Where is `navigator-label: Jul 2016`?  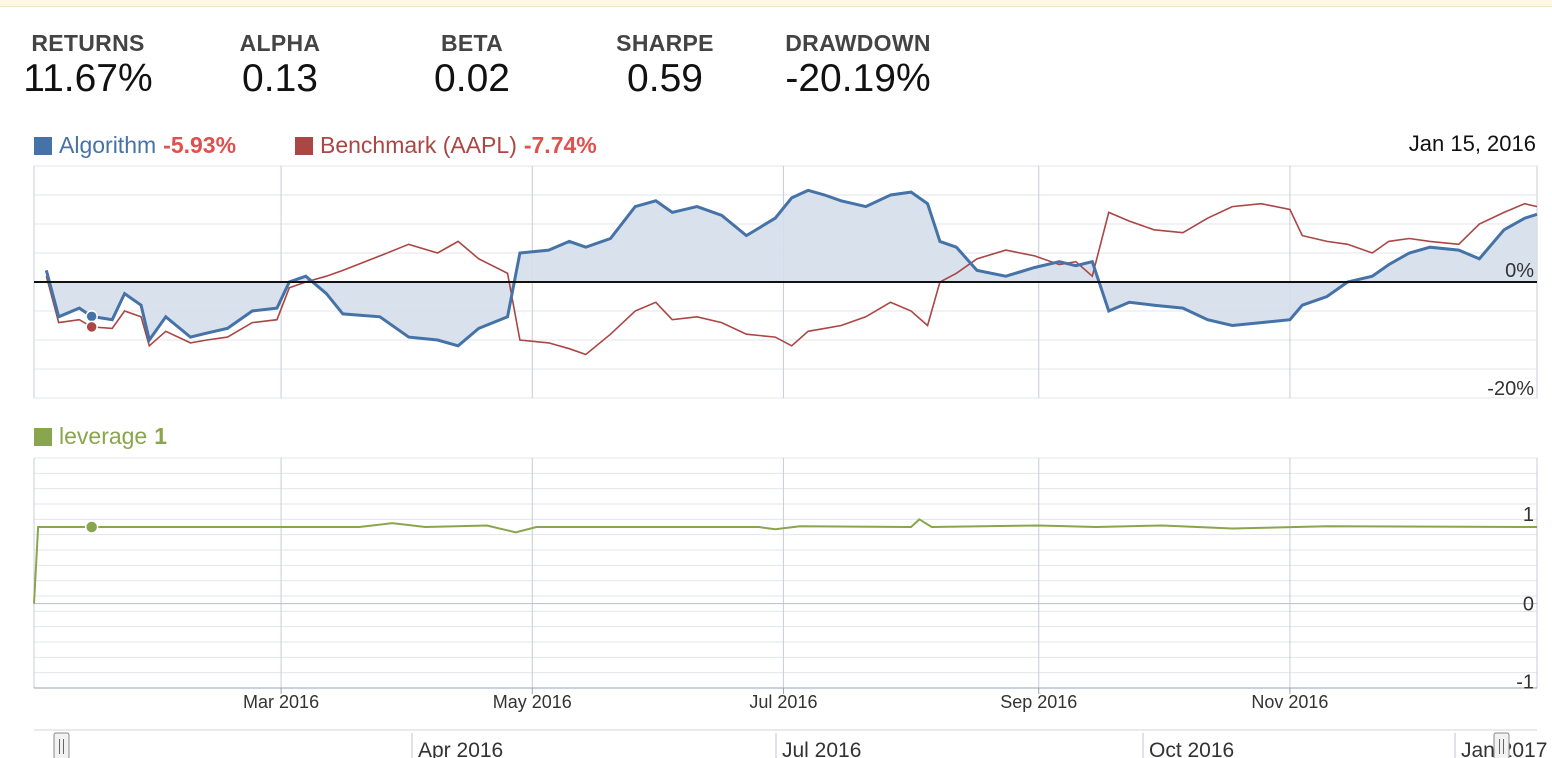 navigator-label: Jul 2016 is located at coordinates (821, 748).